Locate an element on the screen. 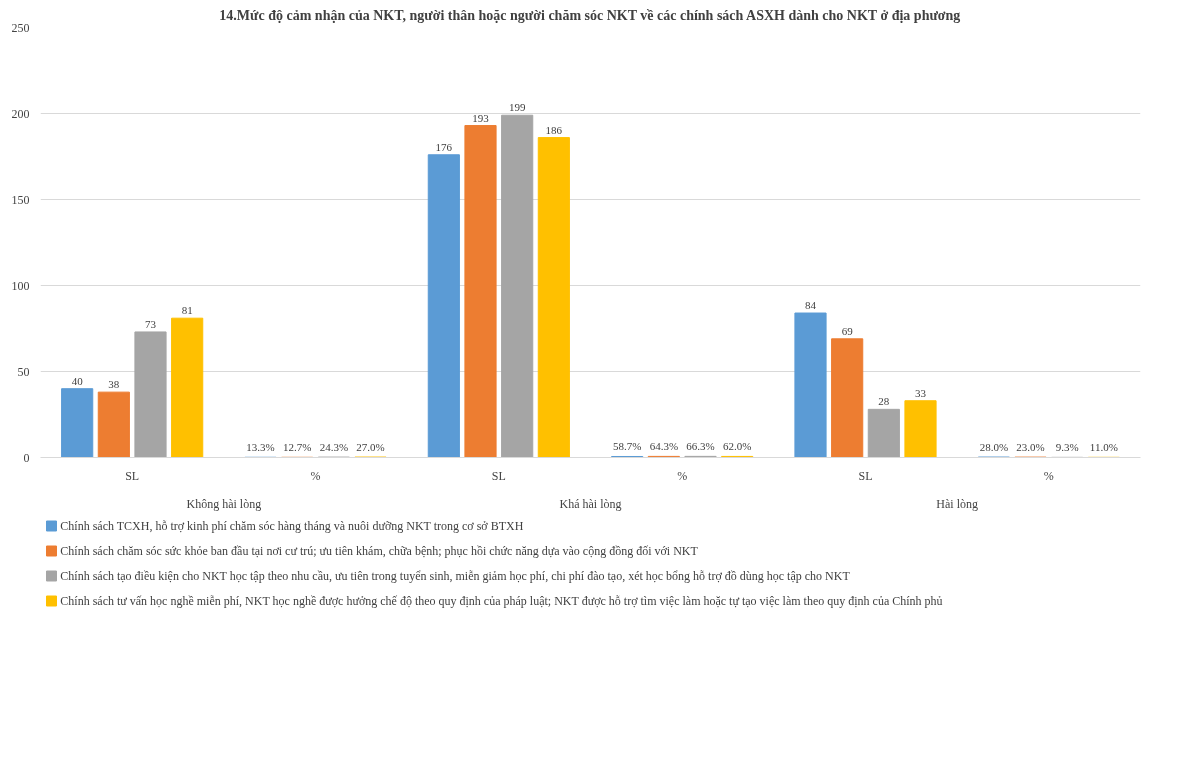 The width and height of the screenshot is (1178, 774). data-label: 176 is located at coordinates (444, 146).